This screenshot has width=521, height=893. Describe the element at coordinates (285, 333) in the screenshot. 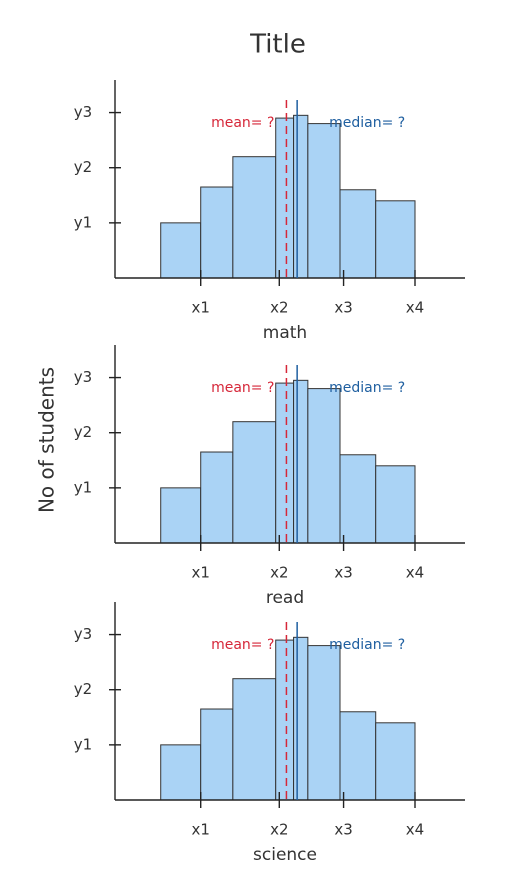

I see `x-axis-label: math` at that location.